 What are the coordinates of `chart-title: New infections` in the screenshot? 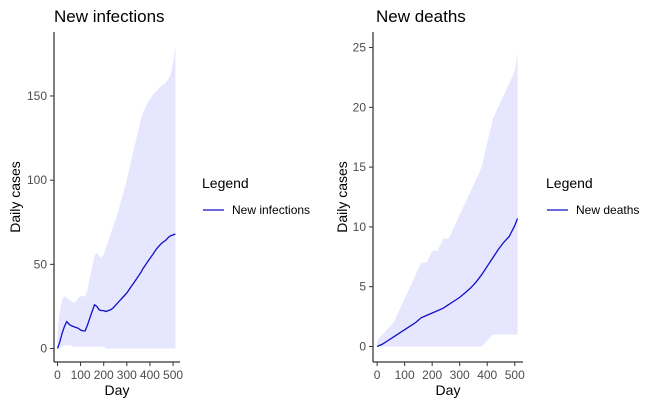 It's located at (109, 16).